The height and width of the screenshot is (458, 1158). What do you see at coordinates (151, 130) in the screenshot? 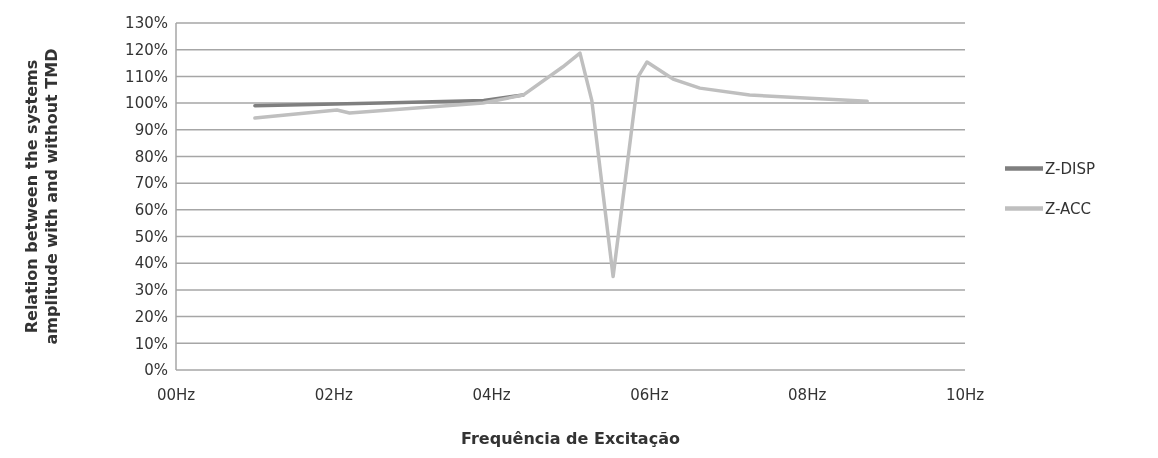
I see `y-tick-label: 90%` at bounding box center [151, 130].